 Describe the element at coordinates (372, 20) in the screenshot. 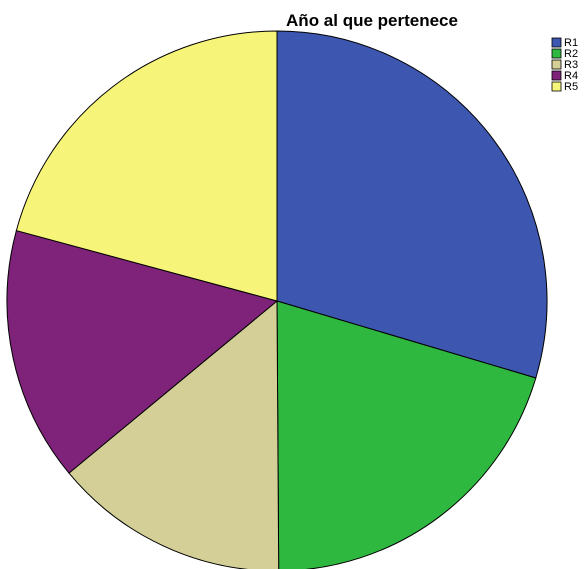

I see `chart-title: Año al que pertenece` at that location.